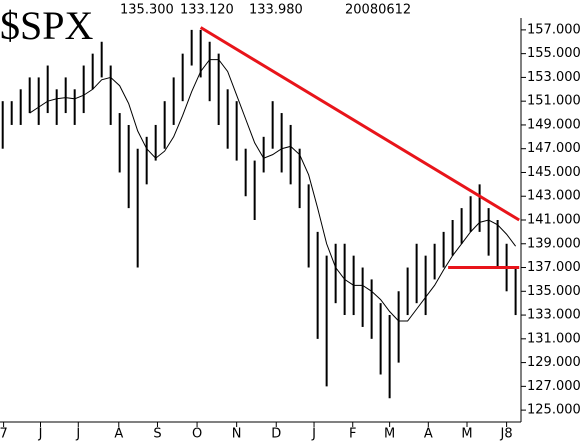 The height and width of the screenshot is (441, 588). Describe the element at coordinates (554, 77) in the screenshot. I see `y-tick-label: 153.000` at that location.